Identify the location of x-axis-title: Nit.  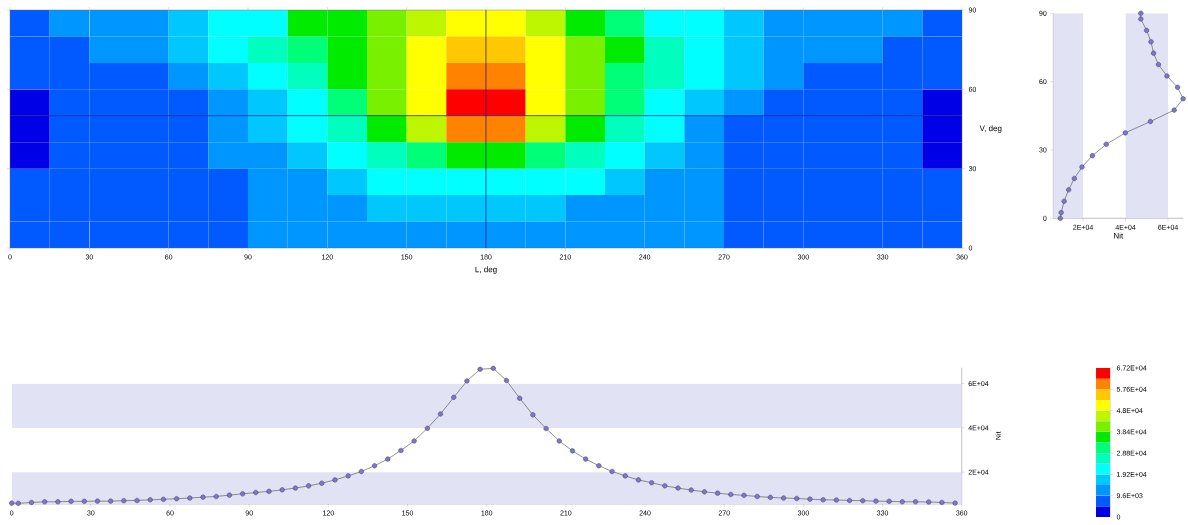
(1119, 235).